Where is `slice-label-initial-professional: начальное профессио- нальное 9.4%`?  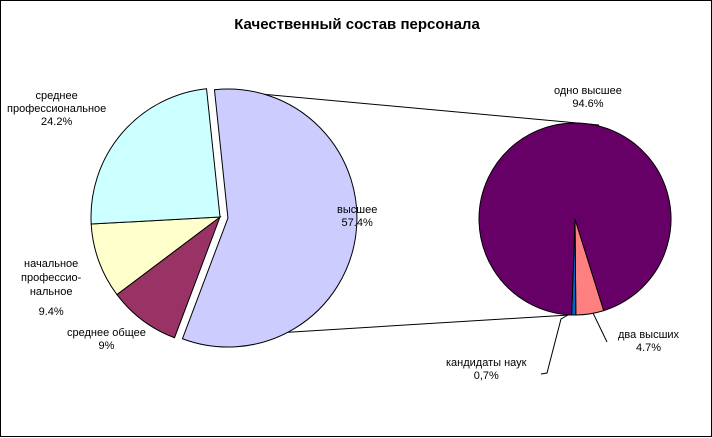
slice-label-initial-professional: начальное профессио- нальное 9.4% is located at coordinates (51, 288).